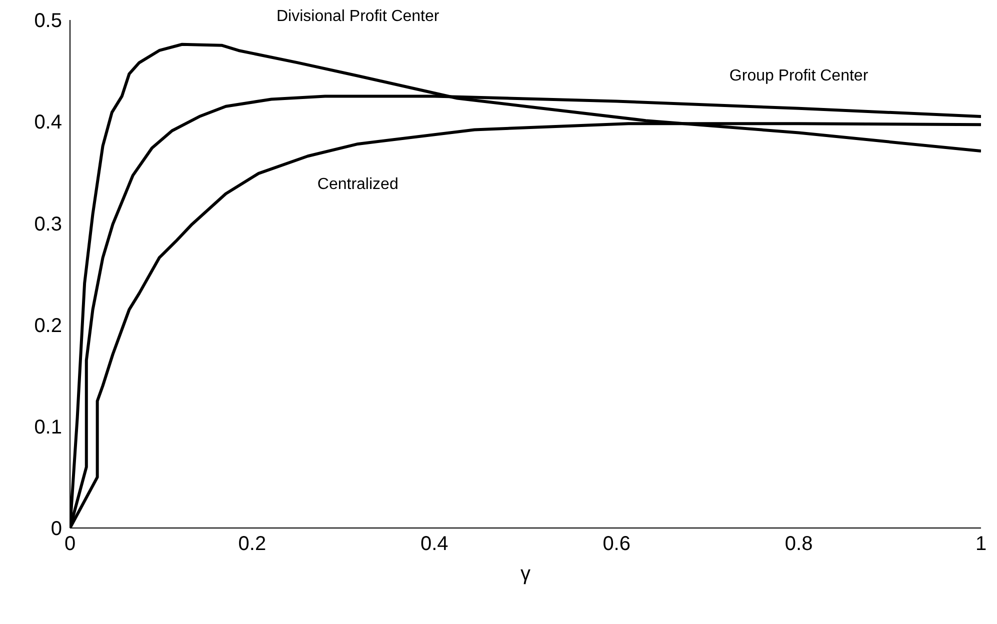 The height and width of the screenshot is (624, 997). I want to click on x-tick-label: 0.2, so click(252, 544).